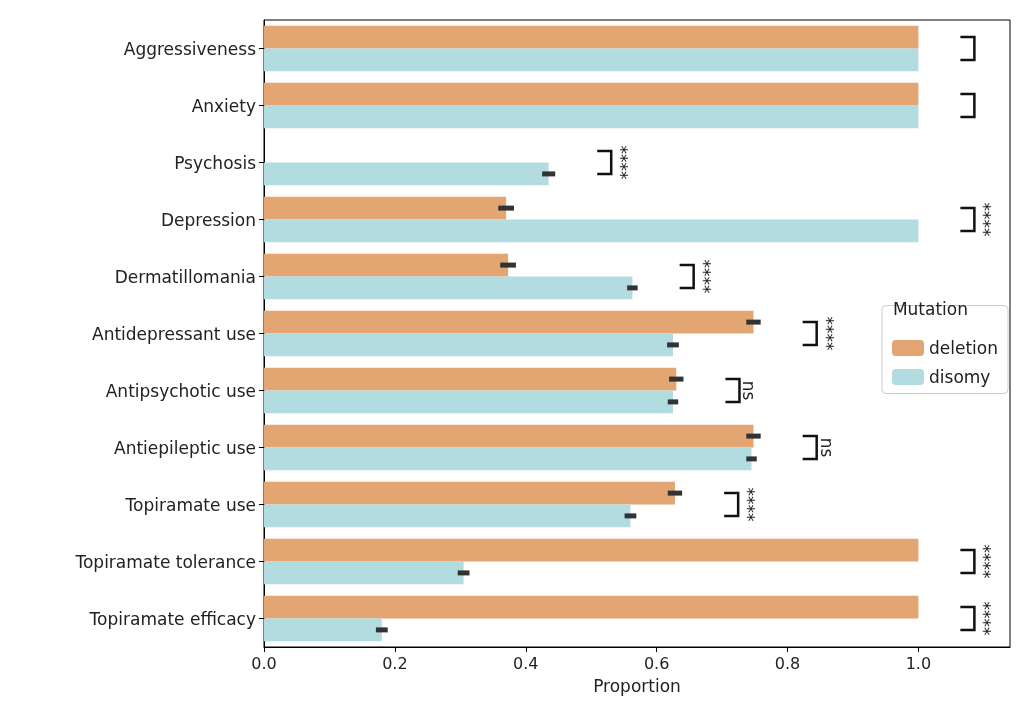  What do you see at coordinates (180, 390) in the screenshot?
I see `y-tick-label: Antipsychotic use` at bounding box center [180, 390].